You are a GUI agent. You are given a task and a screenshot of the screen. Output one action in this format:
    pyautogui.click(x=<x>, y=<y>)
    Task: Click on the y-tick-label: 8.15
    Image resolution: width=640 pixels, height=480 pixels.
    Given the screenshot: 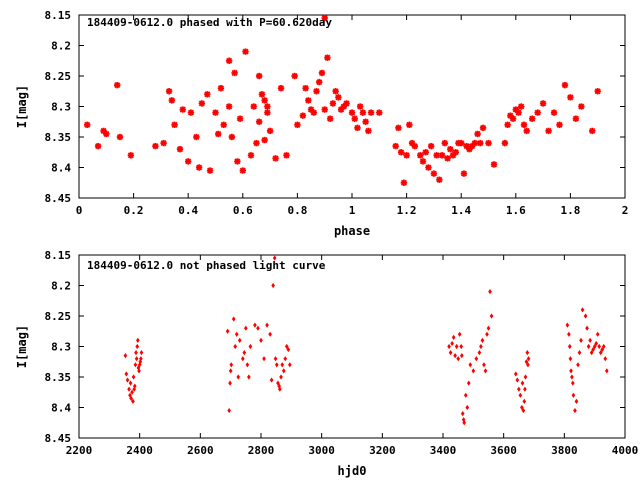 What is the action you would take?
    pyautogui.click(x=58, y=255)
    